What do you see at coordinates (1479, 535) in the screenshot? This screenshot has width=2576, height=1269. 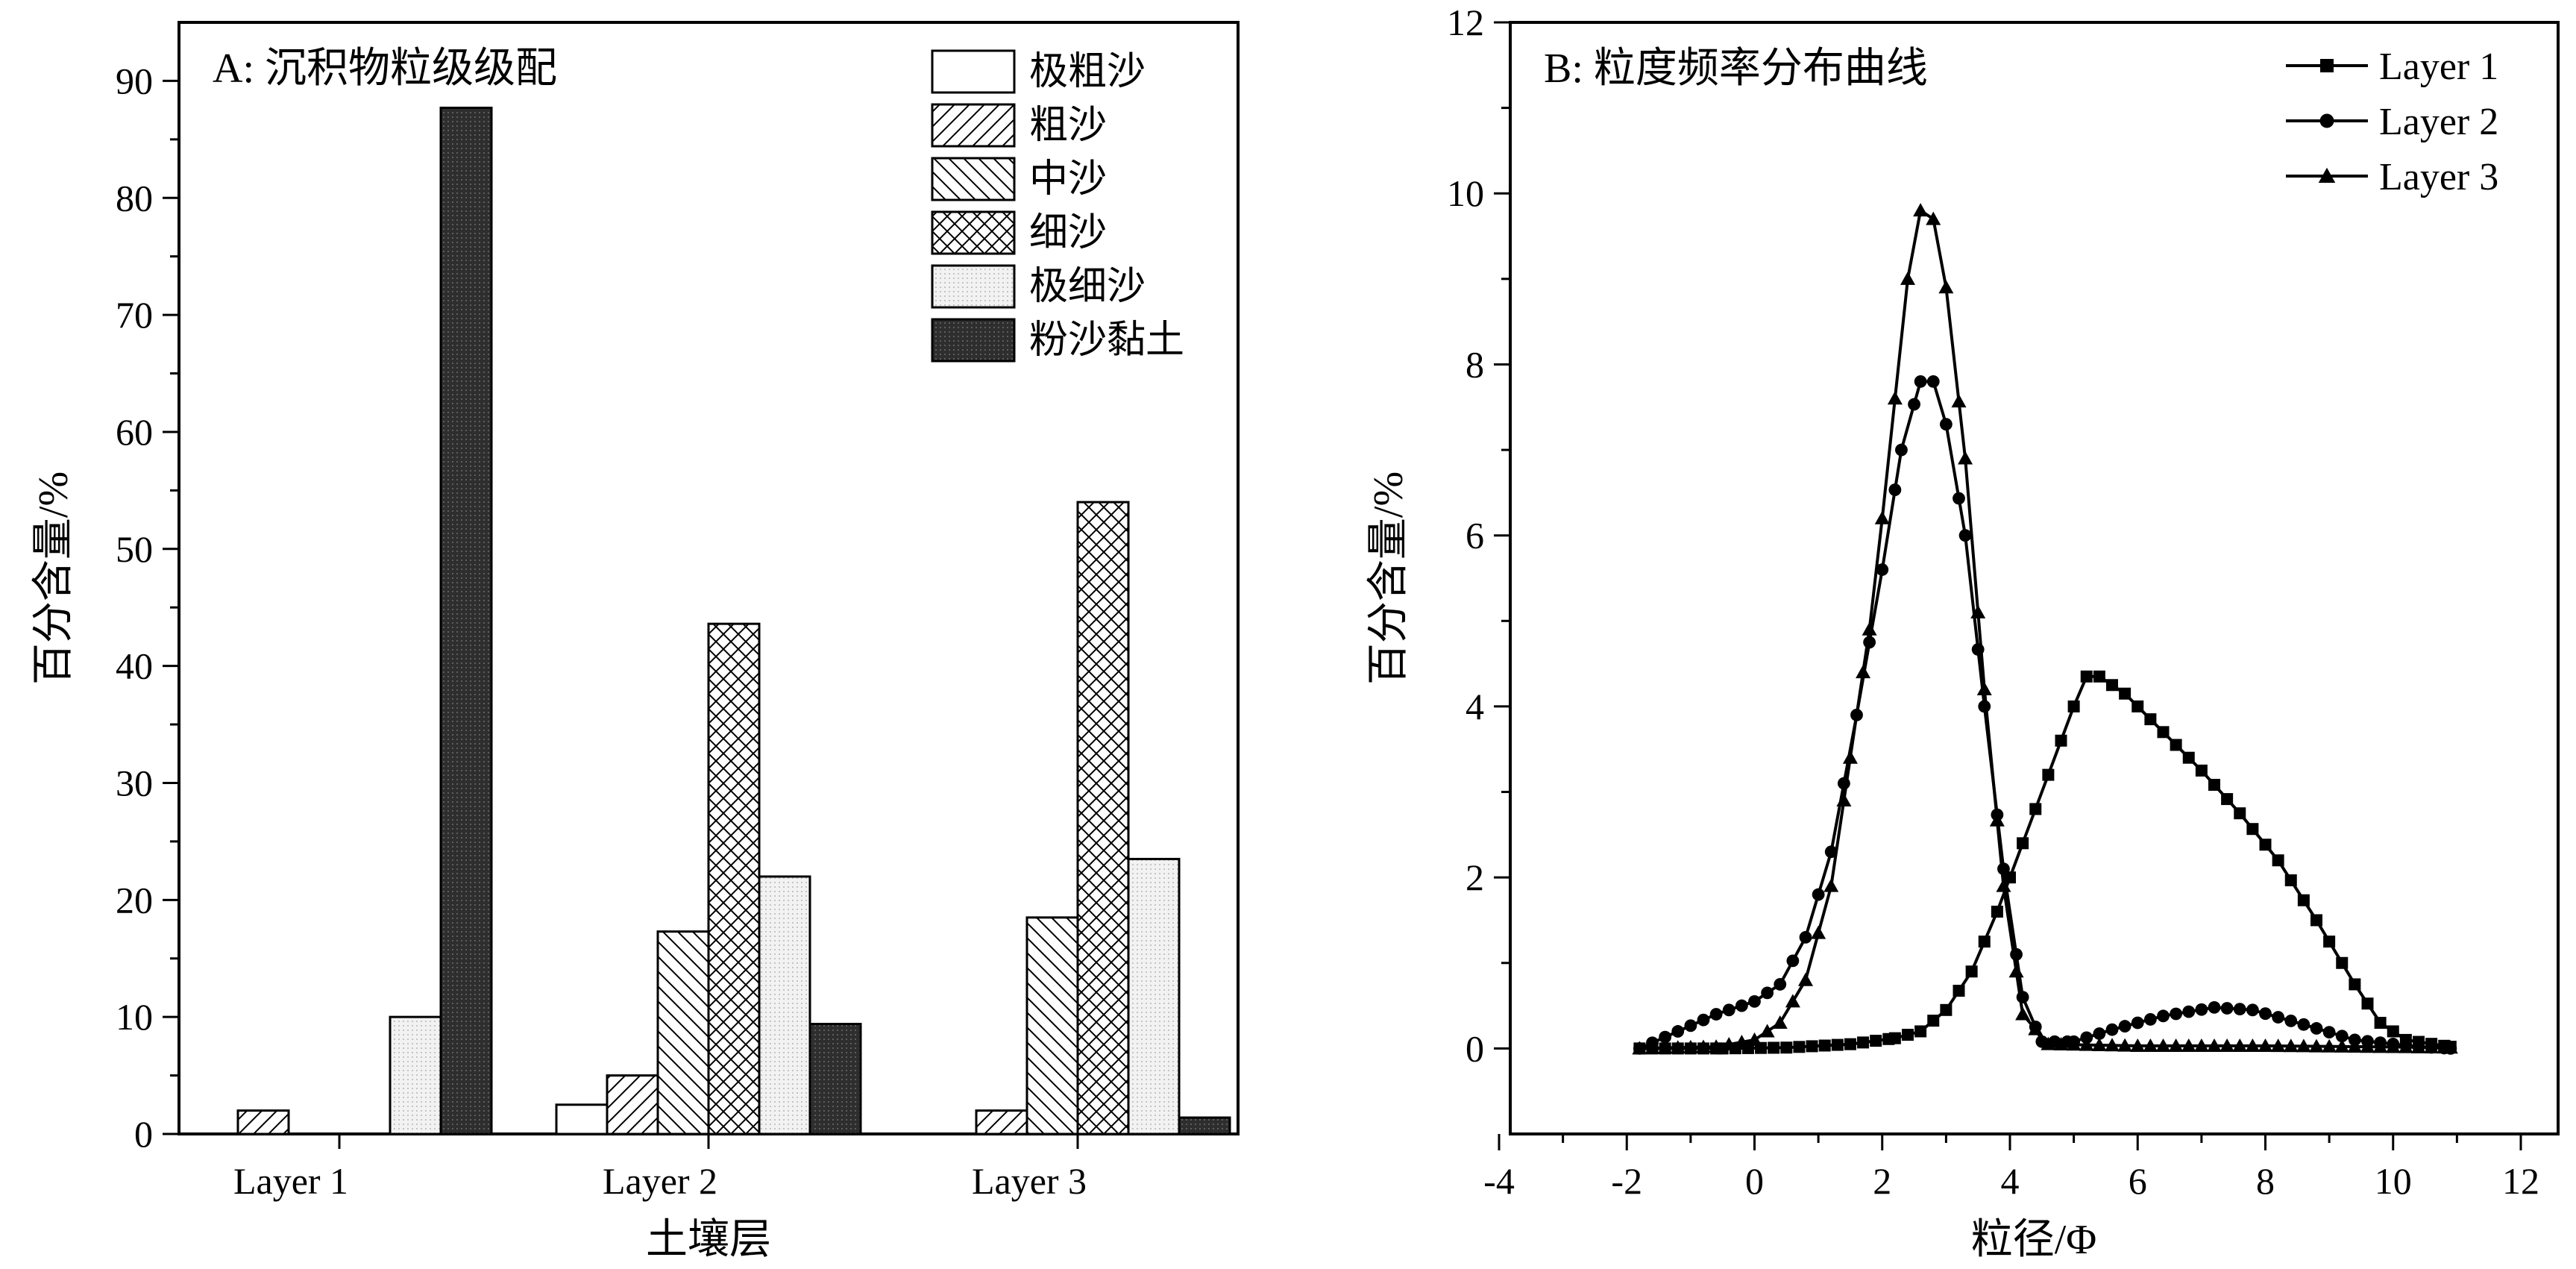 I see `panel-b-y-axis: 0 2 4 6 8 10 12` at bounding box center [1479, 535].